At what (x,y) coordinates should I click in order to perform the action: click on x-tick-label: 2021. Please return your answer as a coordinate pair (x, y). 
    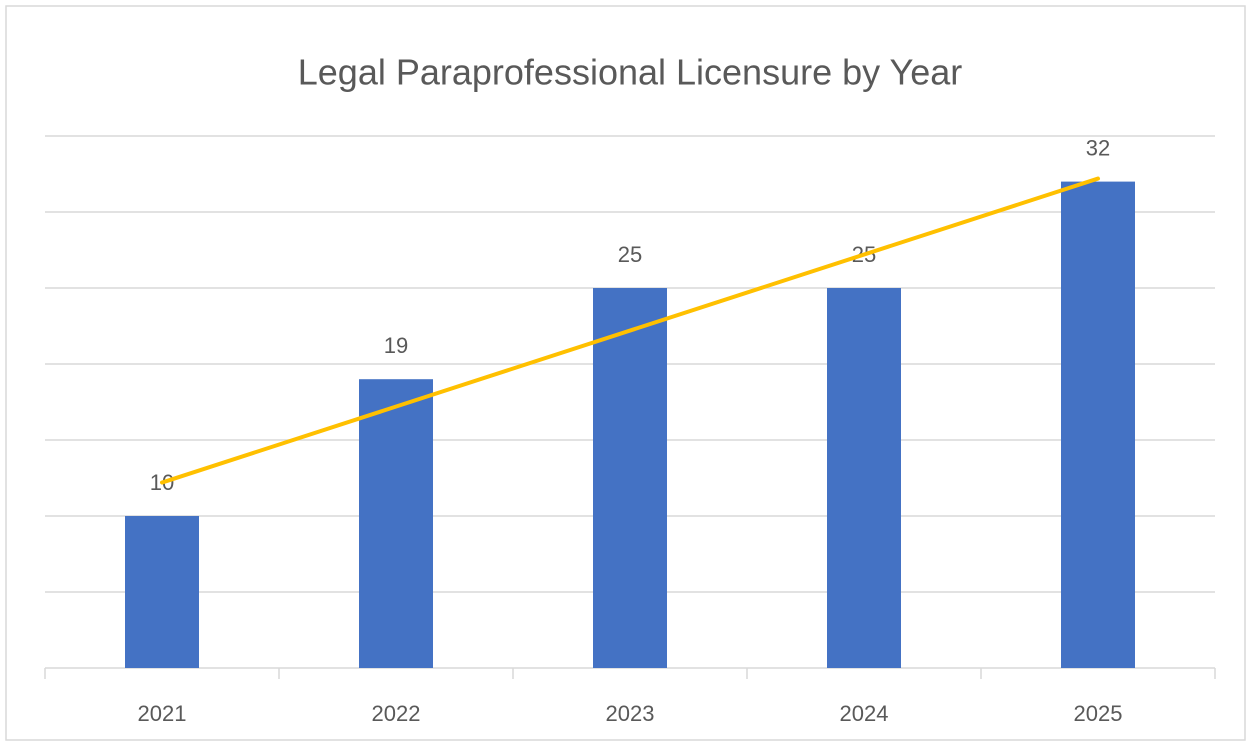
    Looking at the image, I should click on (162, 713).